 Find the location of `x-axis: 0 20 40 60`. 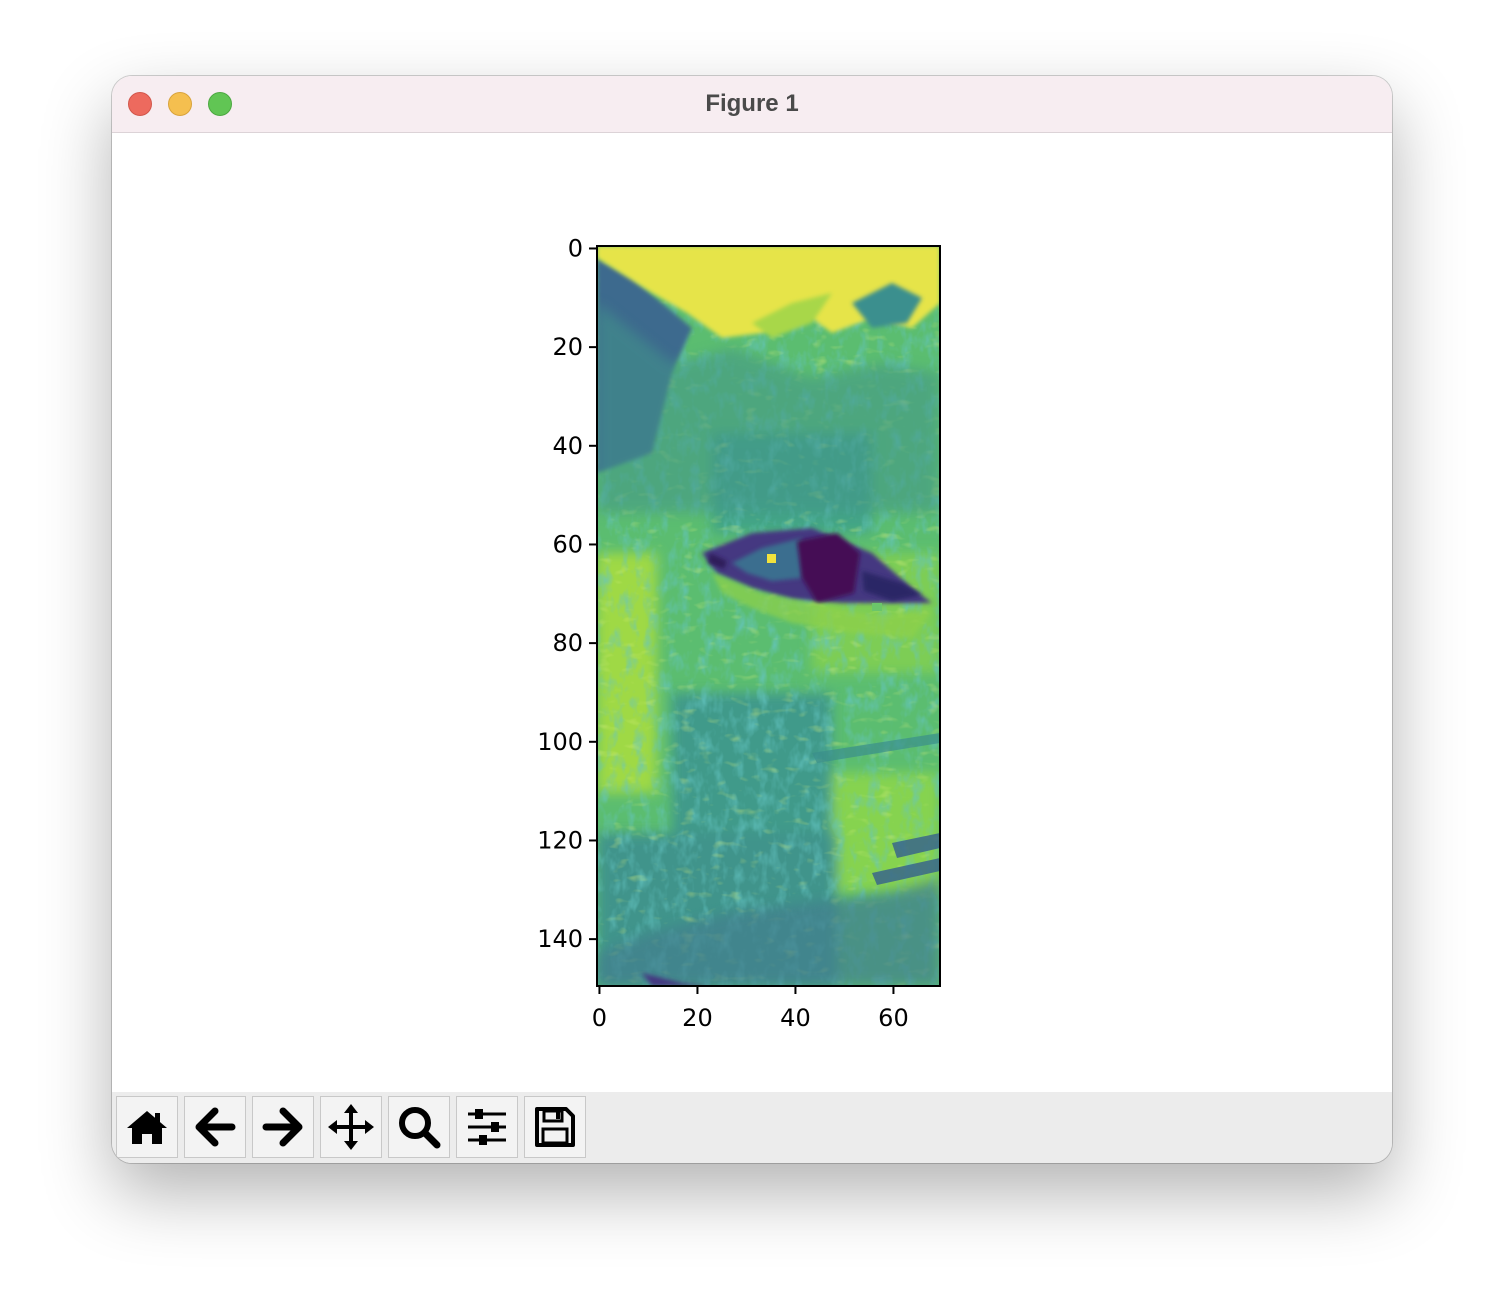

x-axis: 0 20 40 60 is located at coordinates (750, 1009).